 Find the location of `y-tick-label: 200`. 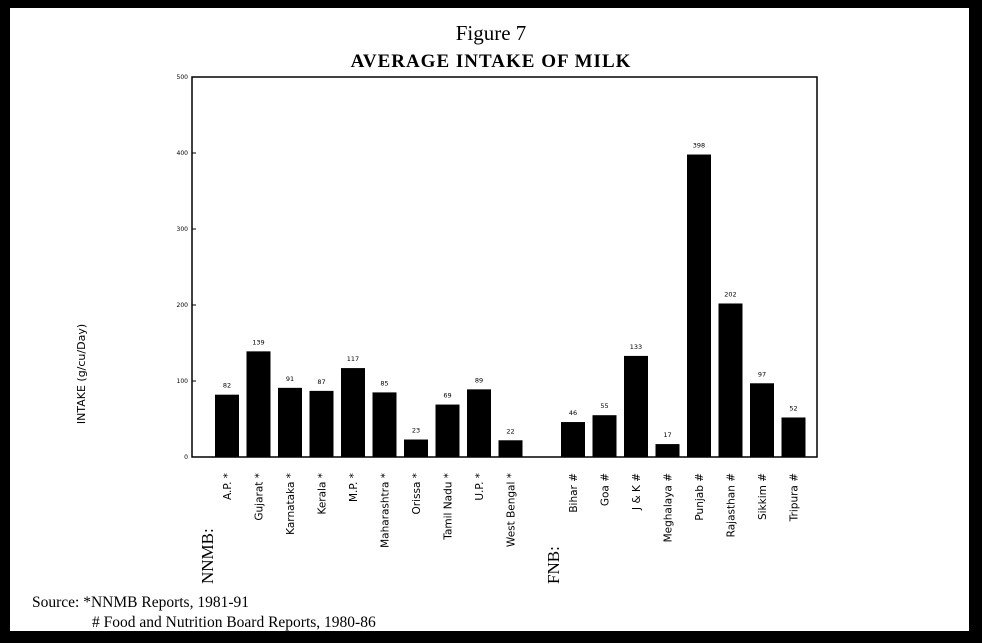

y-tick-label: 200 is located at coordinates (183, 305).